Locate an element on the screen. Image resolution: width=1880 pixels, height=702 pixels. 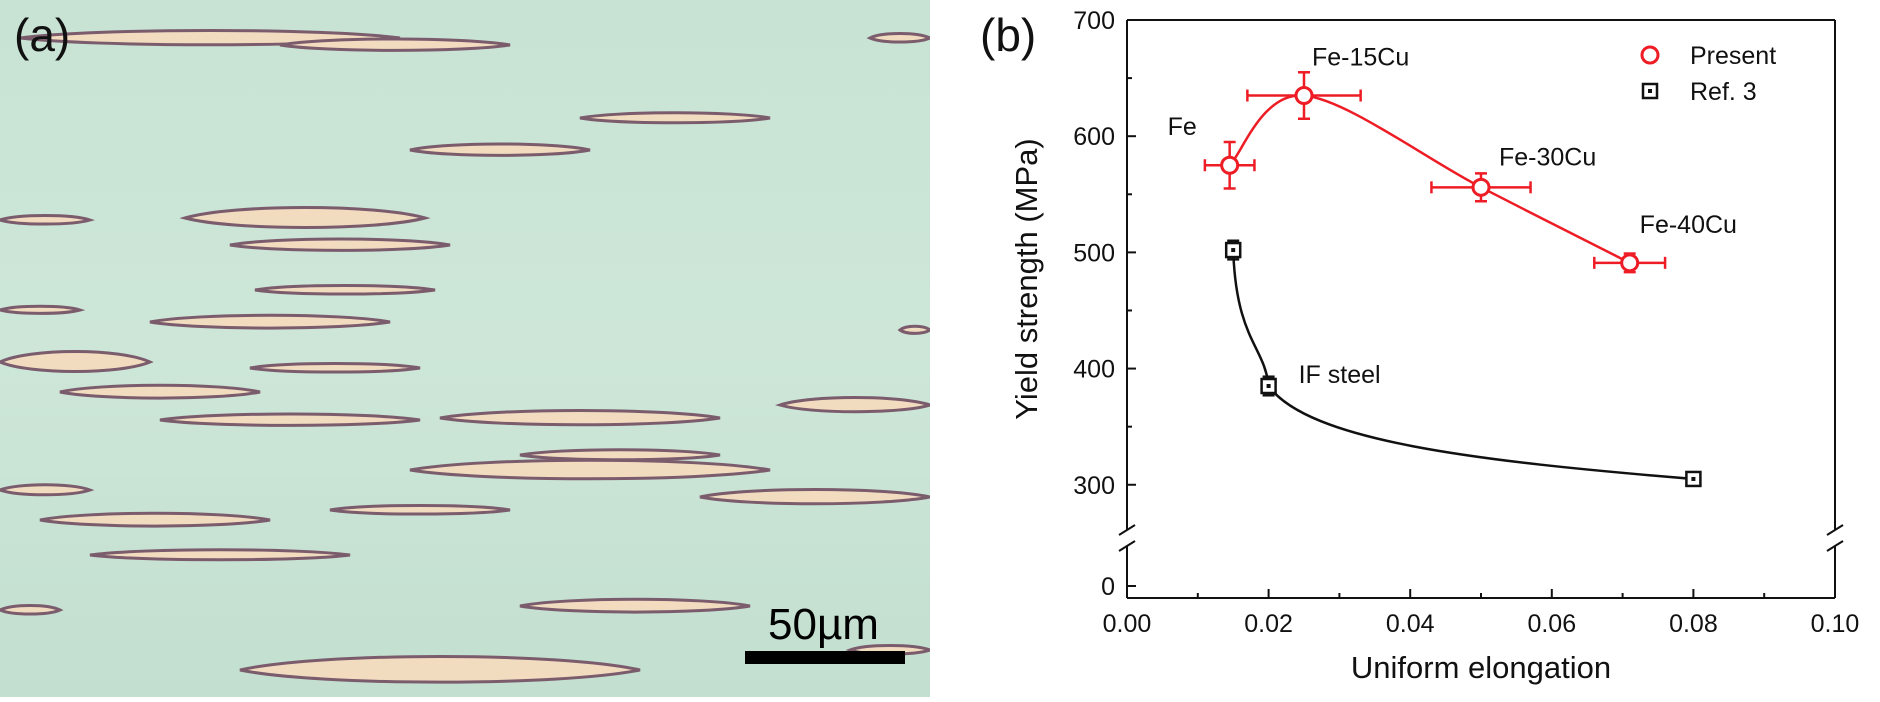
present-fit-curve is located at coordinates (1429, 179).